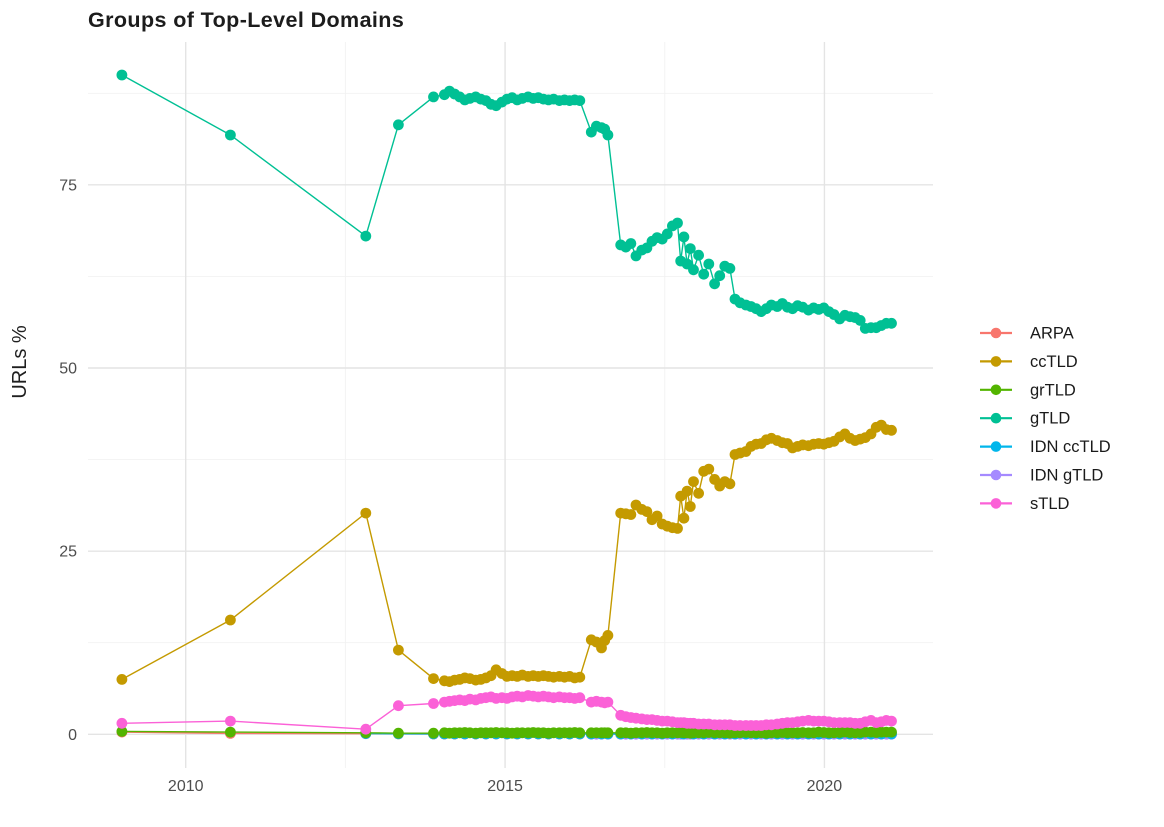 The image size is (1164, 827). Describe the element at coordinates (186, 786) in the screenshot. I see `x-tick-label: 2010` at that location.